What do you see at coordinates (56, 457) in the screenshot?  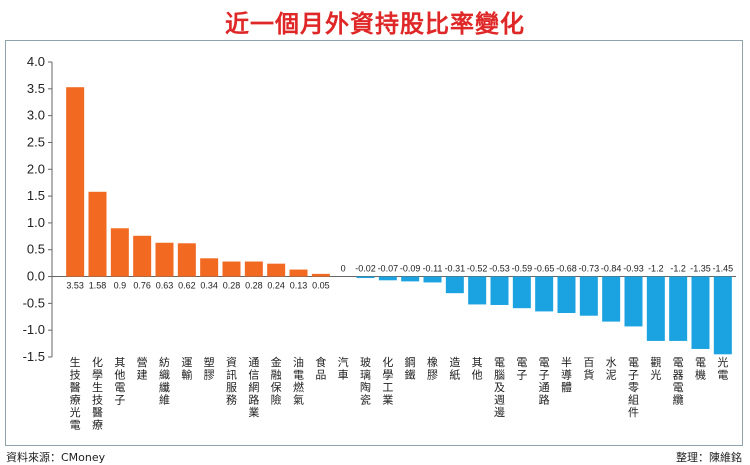 I see `source-note: 資料來源：CMoney` at bounding box center [56, 457].